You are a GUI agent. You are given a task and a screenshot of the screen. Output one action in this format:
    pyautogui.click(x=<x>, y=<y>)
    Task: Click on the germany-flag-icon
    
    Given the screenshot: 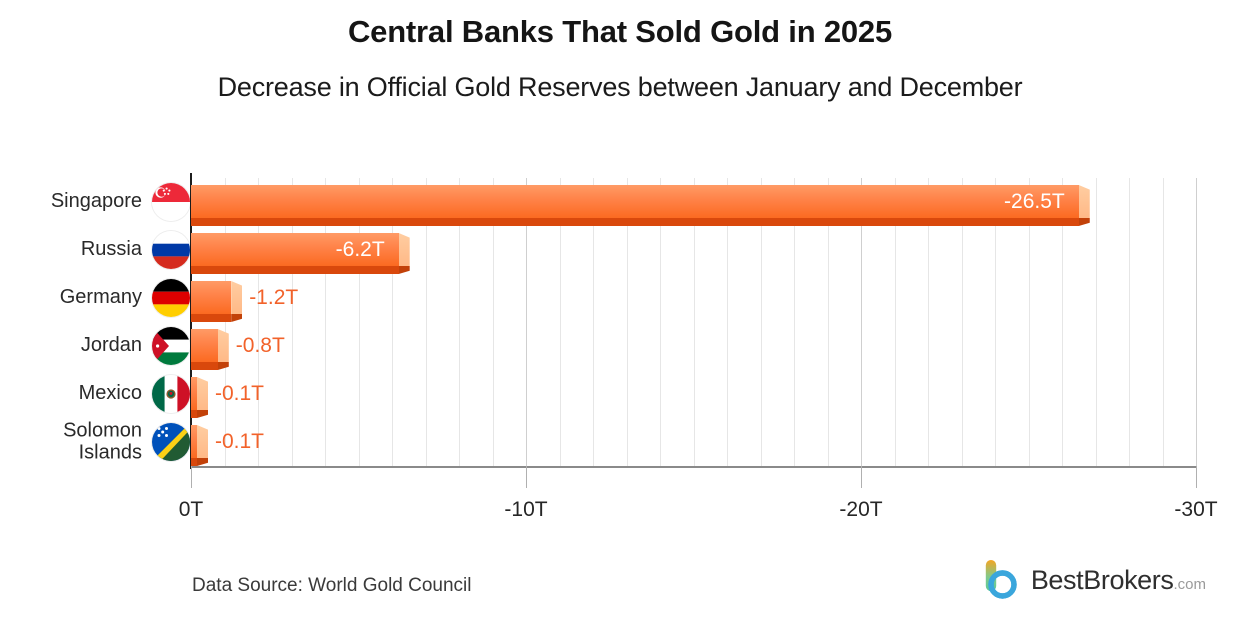 What is the action you would take?
    pyautogui.click(x=171, y=298)
    